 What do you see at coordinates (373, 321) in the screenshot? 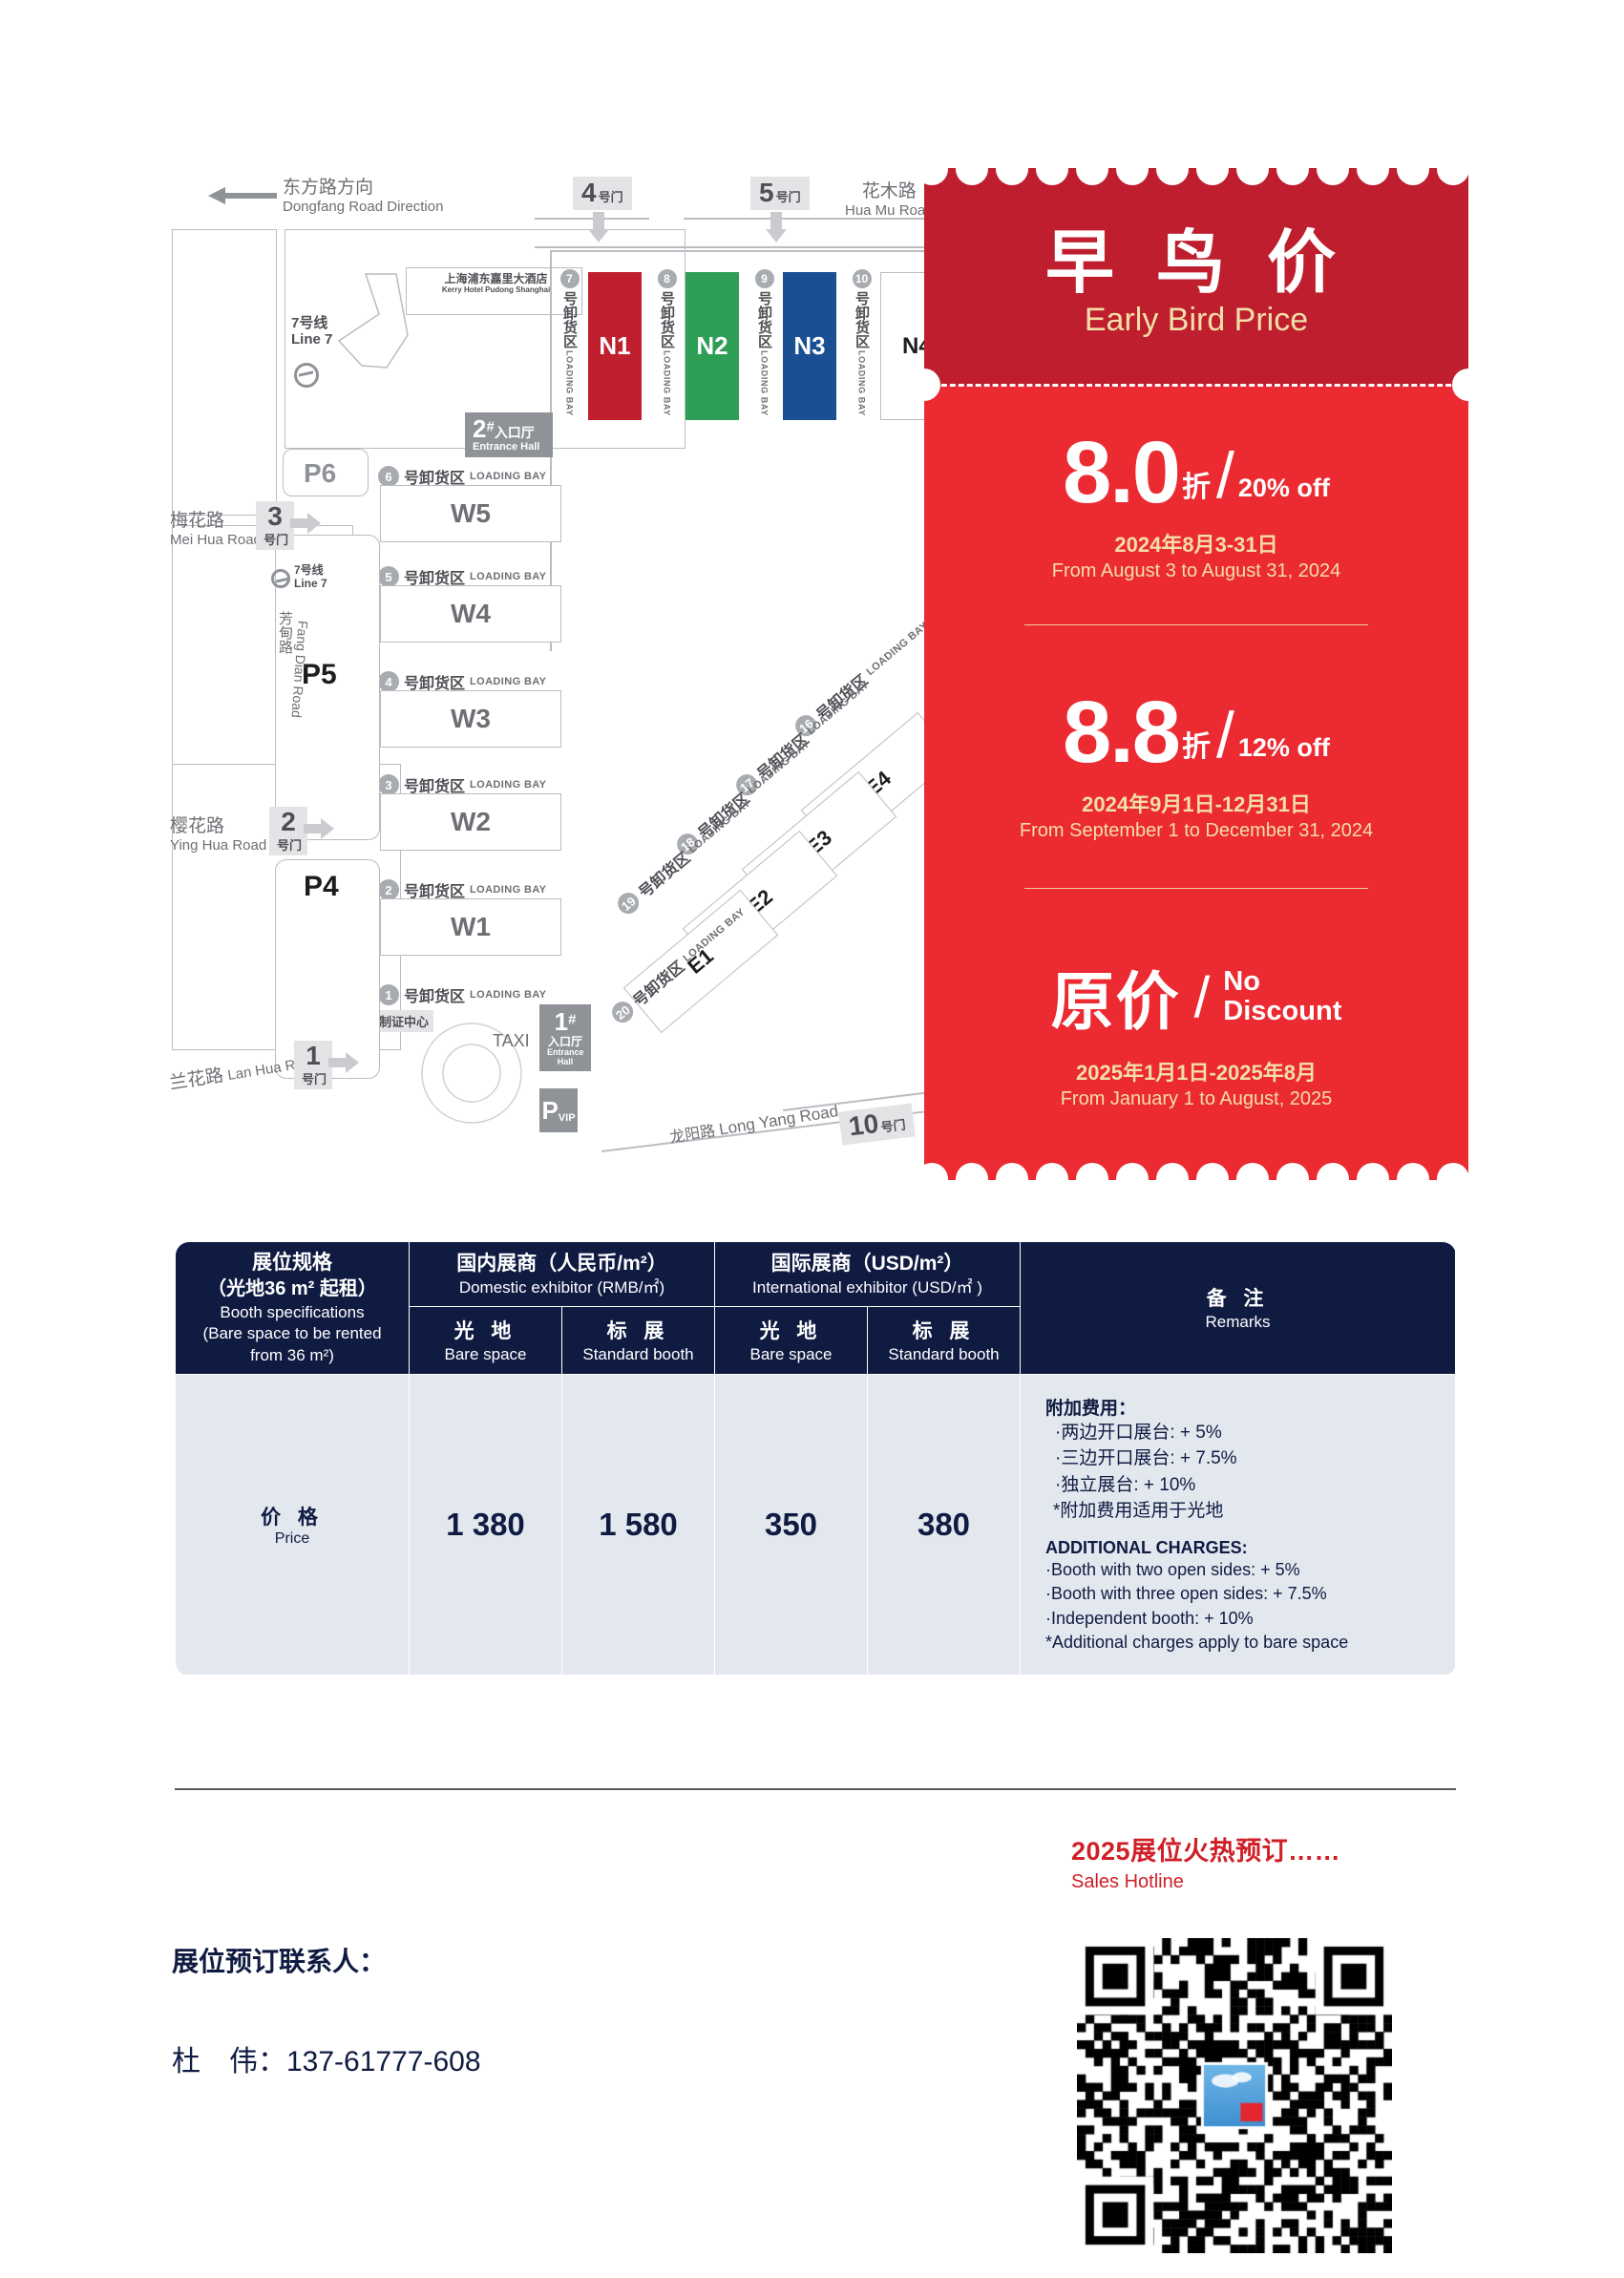
I see `hotel-shape-icon` at bounding box center [373, 321].